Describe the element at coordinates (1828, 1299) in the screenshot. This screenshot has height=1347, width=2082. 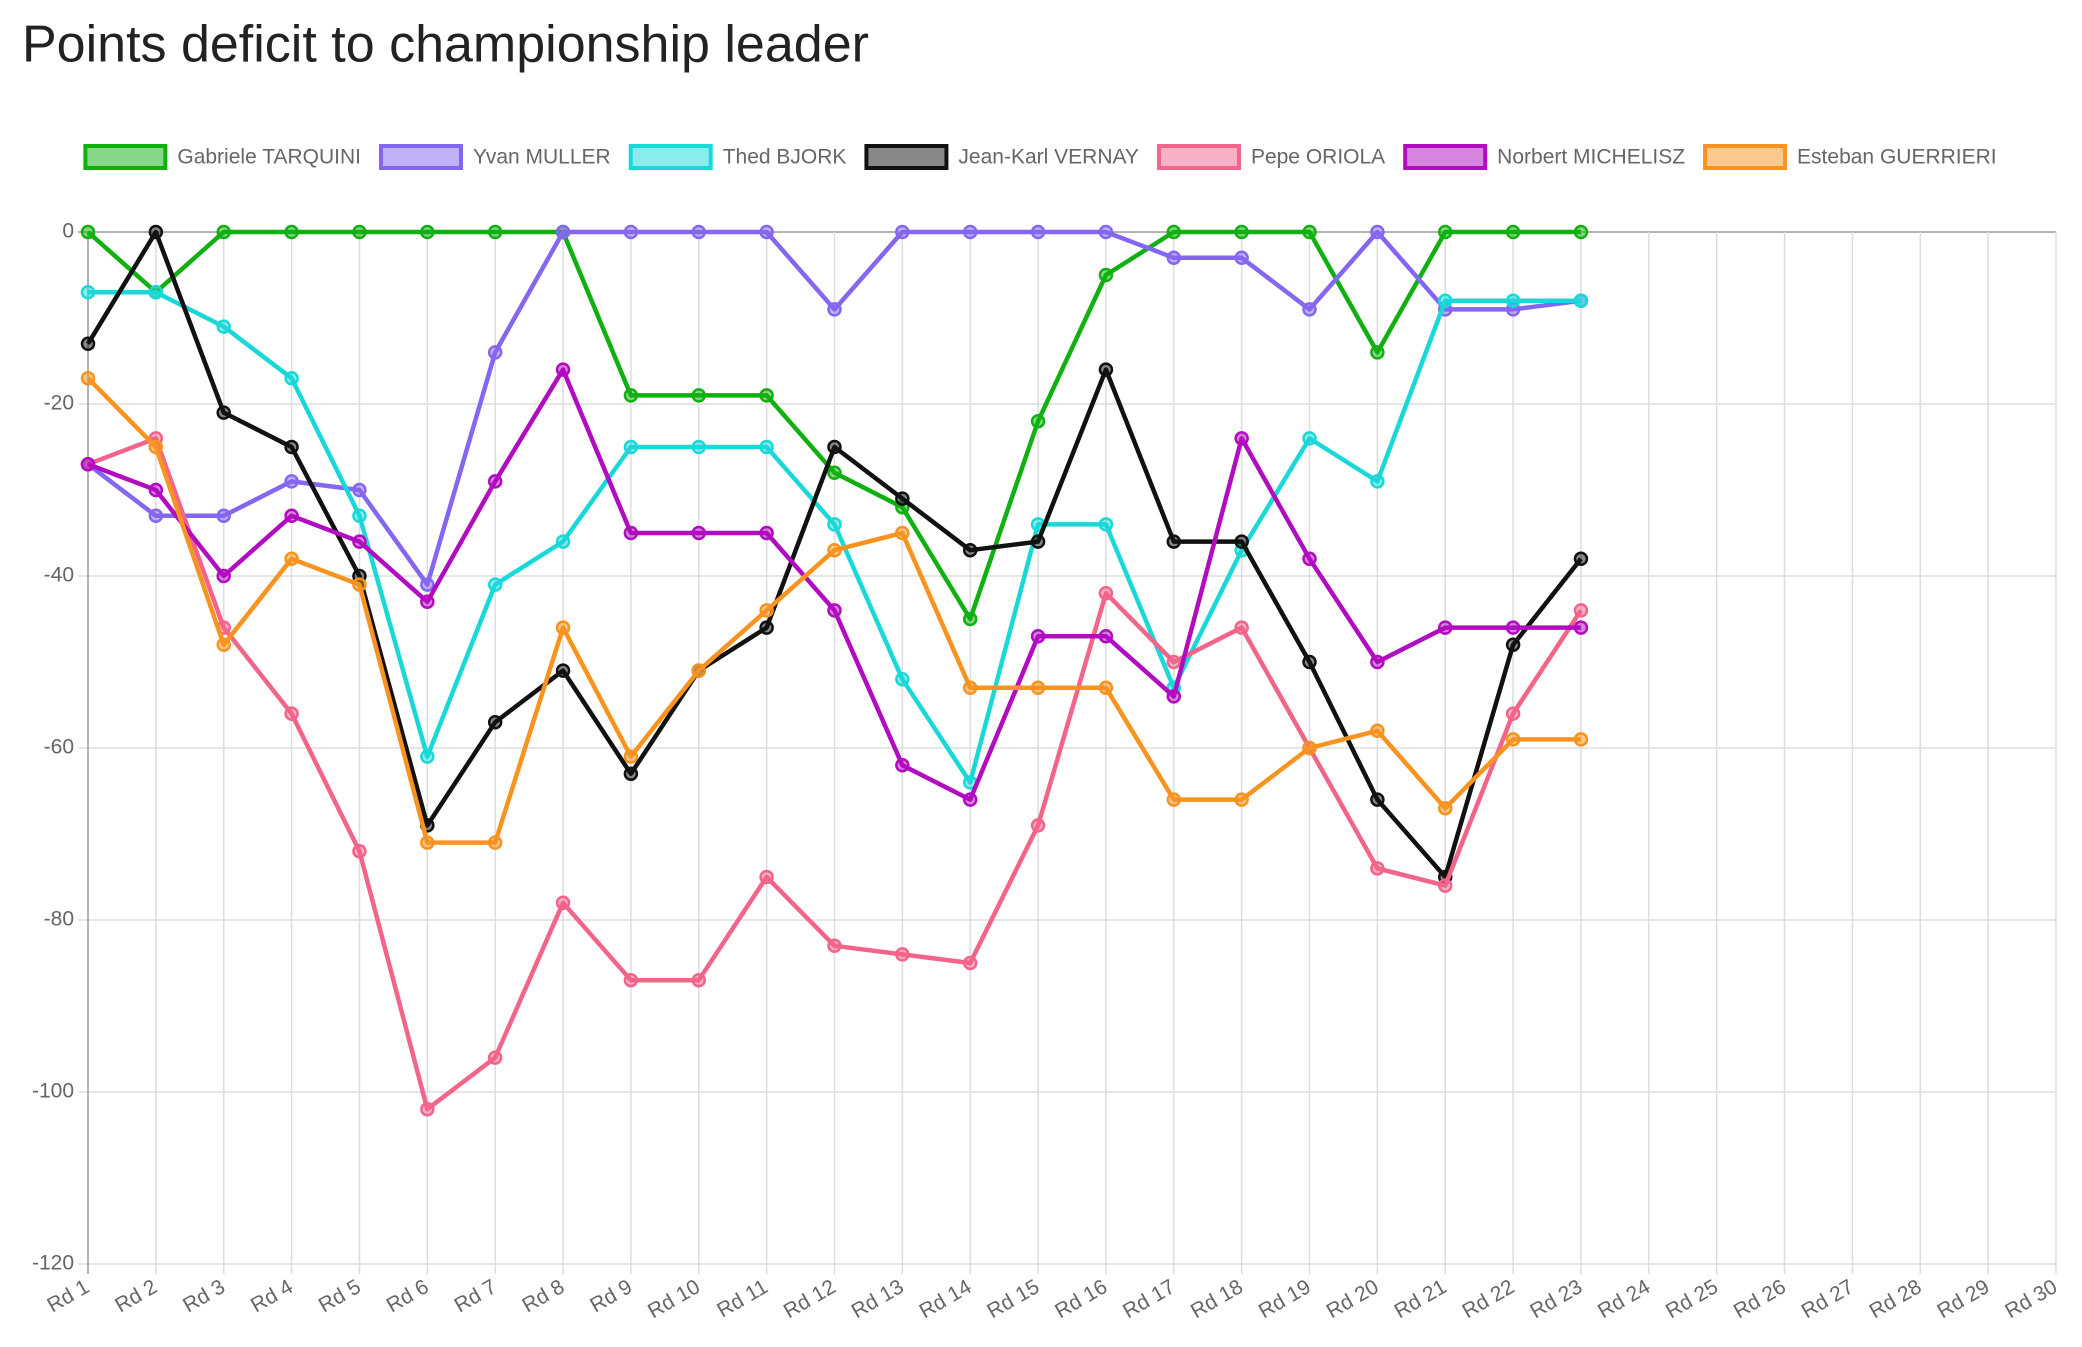
I see `x-tick-label: Rd 27` at that location.